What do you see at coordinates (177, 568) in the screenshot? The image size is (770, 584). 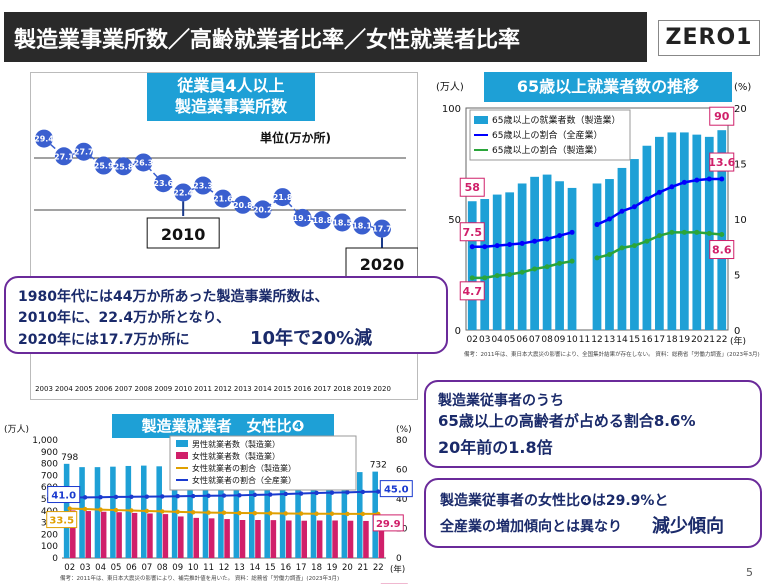 I see `x-tick-label: 09` at bounding box center [177, 568].